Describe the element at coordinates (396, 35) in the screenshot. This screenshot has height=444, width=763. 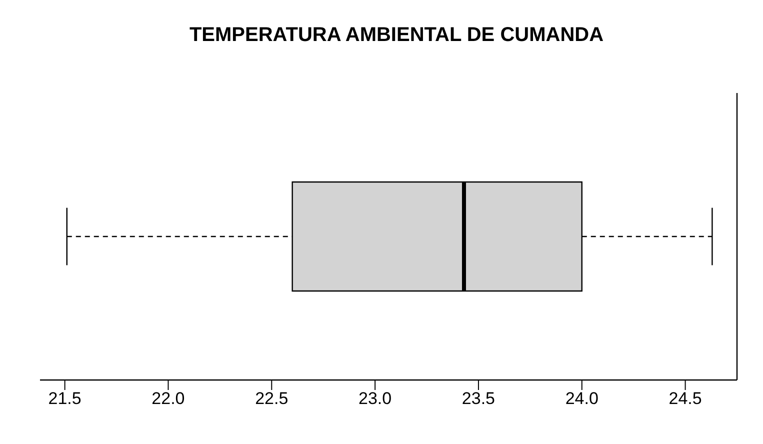
I see `chart-title: TEMPERATURA AMBIENTAL DE CUMANDA` at that location.